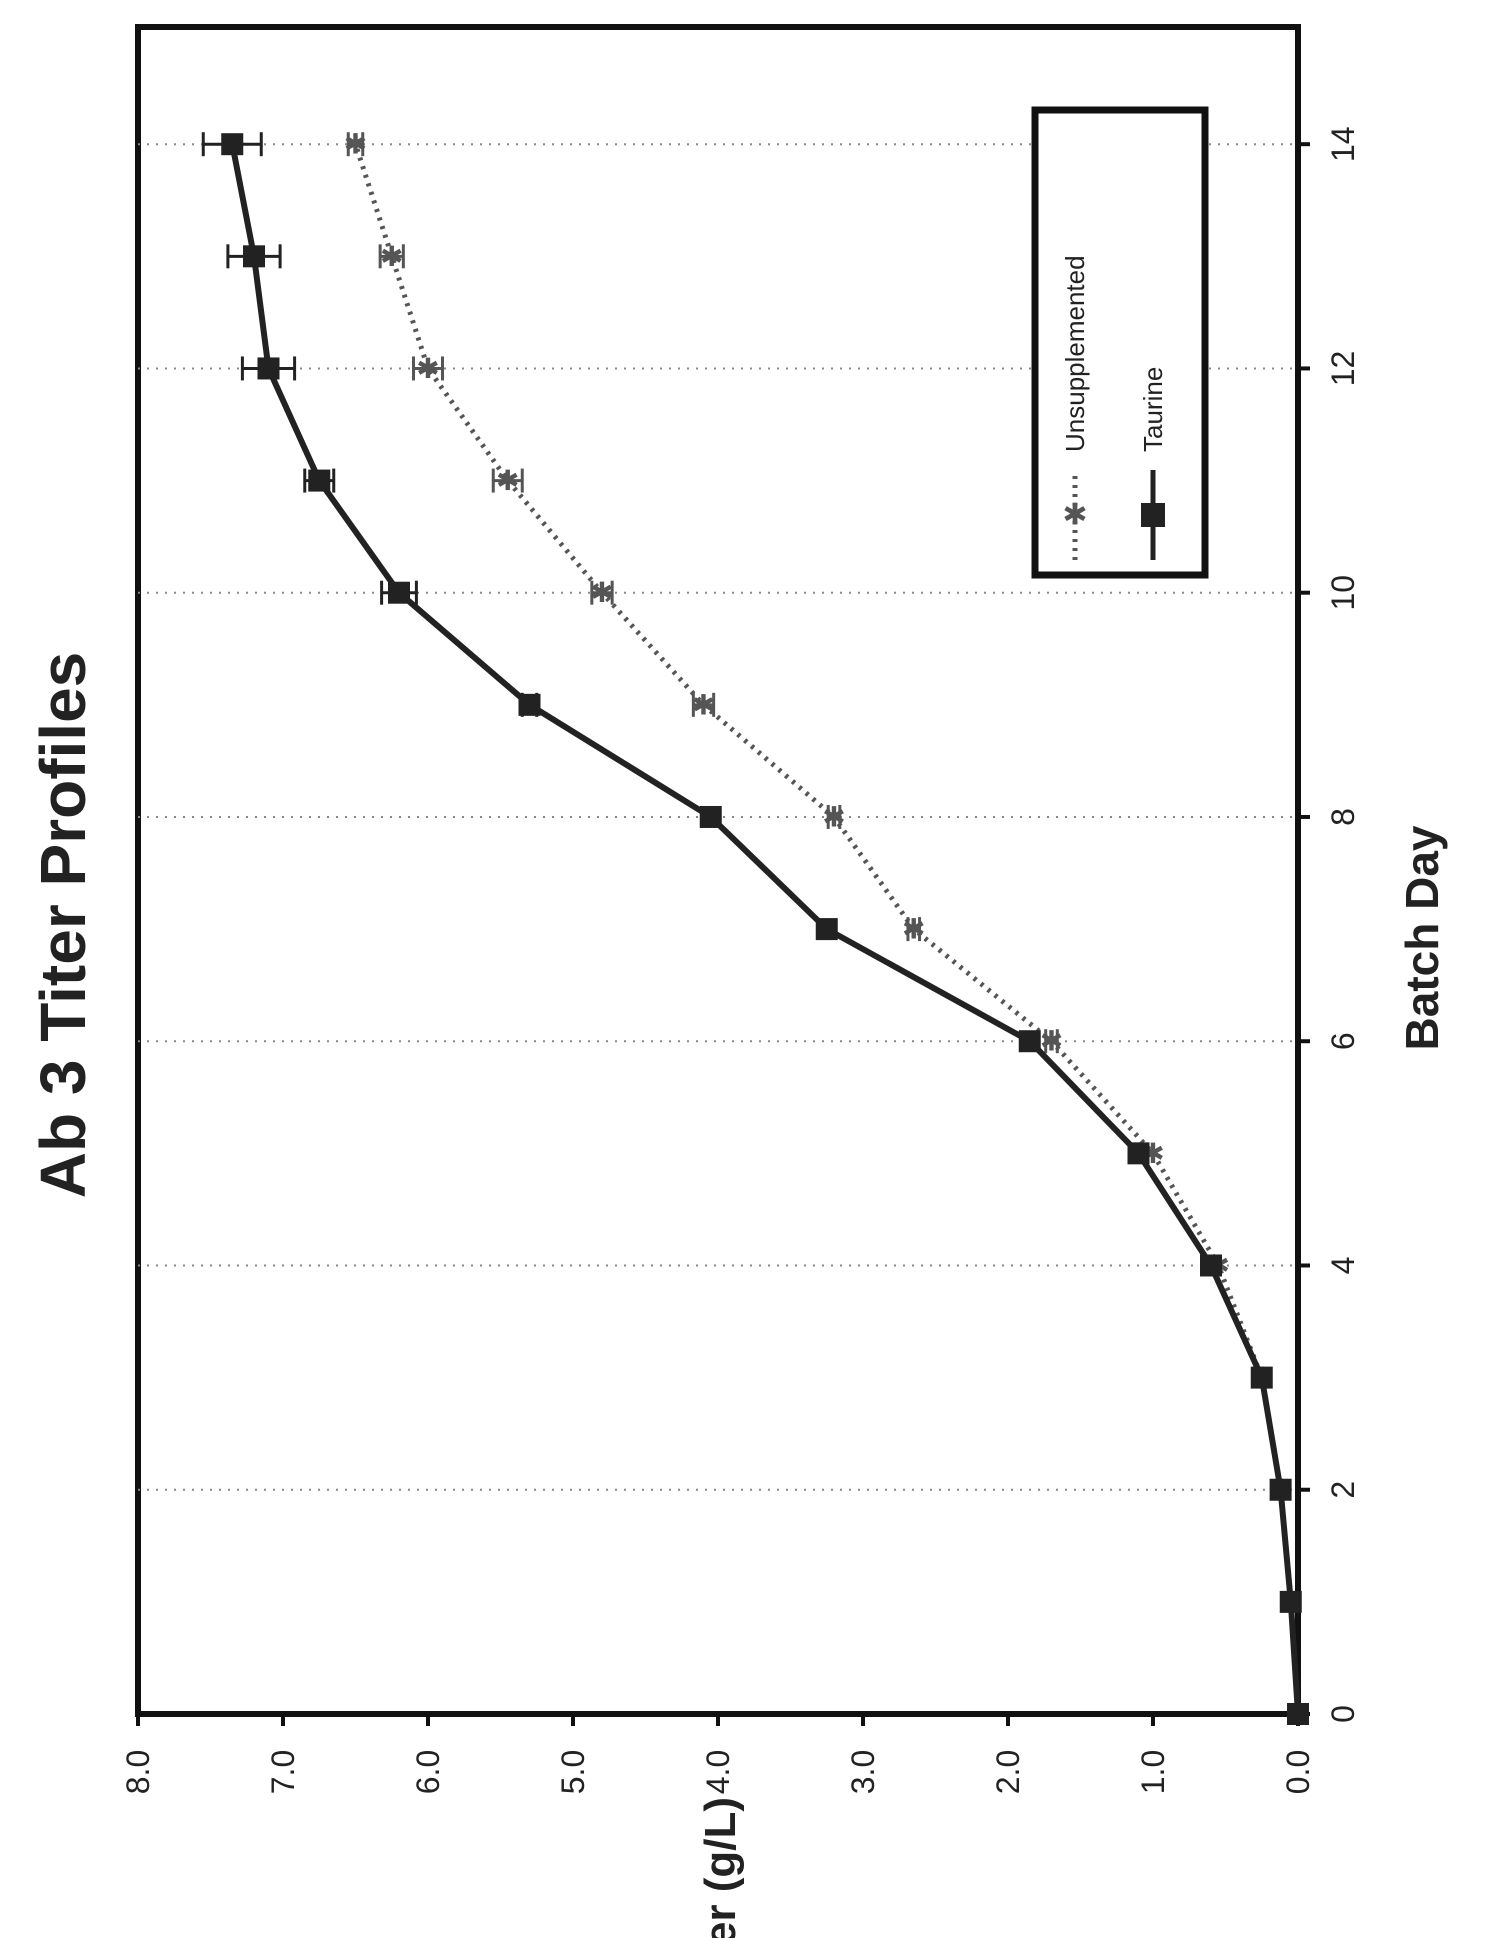 This screenshot has width=1489, height=1938. I want to click on x-tick-label-0: 0, so click(1343, 1714).